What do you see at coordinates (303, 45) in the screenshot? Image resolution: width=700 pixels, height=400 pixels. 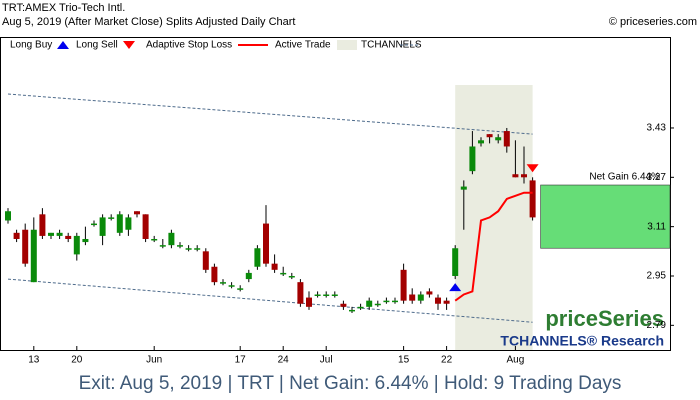 I see `legend-label: Active Trade` at bounding box center [303, 45].